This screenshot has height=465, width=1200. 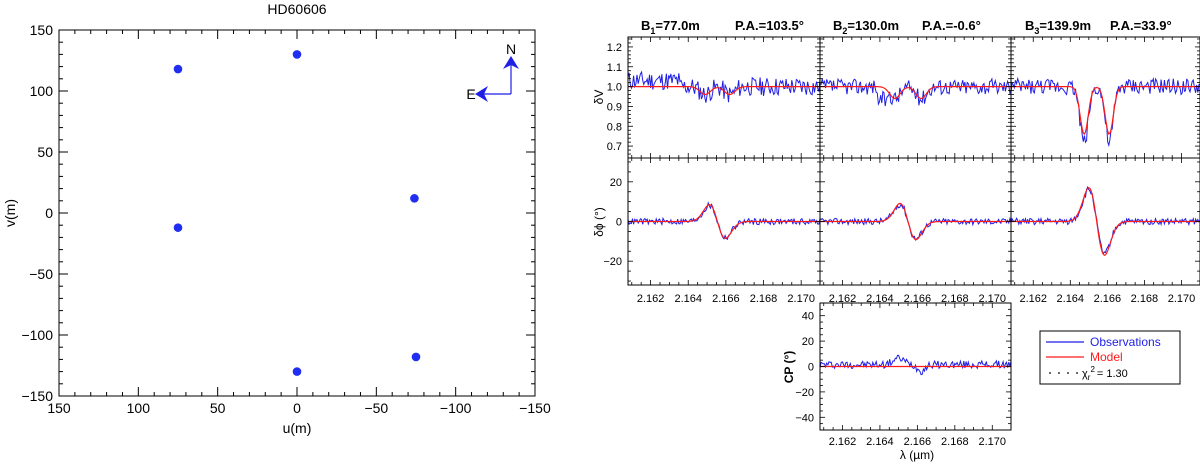 I want to click on uv-y-tick-label: 100, so click(x=42, y=91).